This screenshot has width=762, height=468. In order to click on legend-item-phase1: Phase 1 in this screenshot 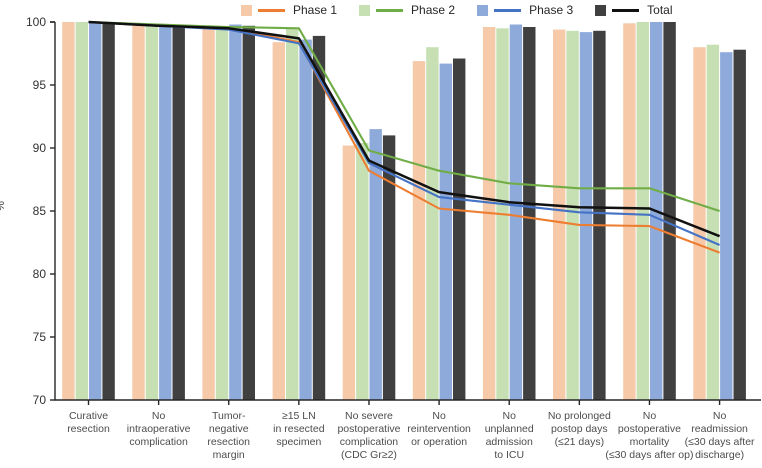, I will do `click(289, 10)`.